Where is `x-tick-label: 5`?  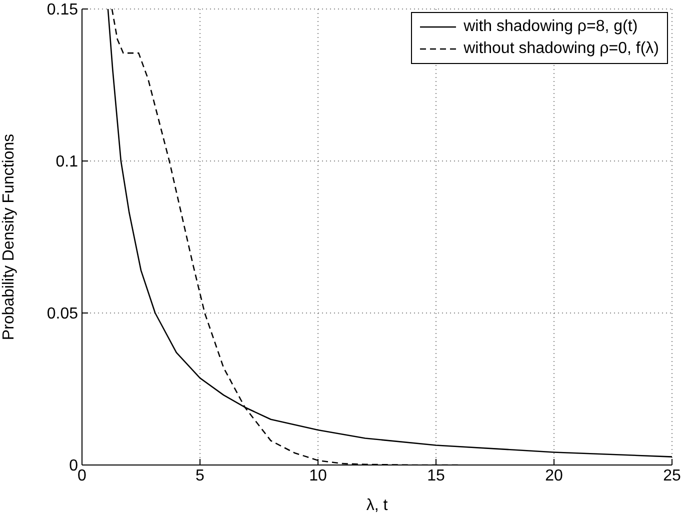 x-tick-label: 5 is located at coordinates (200, 475).